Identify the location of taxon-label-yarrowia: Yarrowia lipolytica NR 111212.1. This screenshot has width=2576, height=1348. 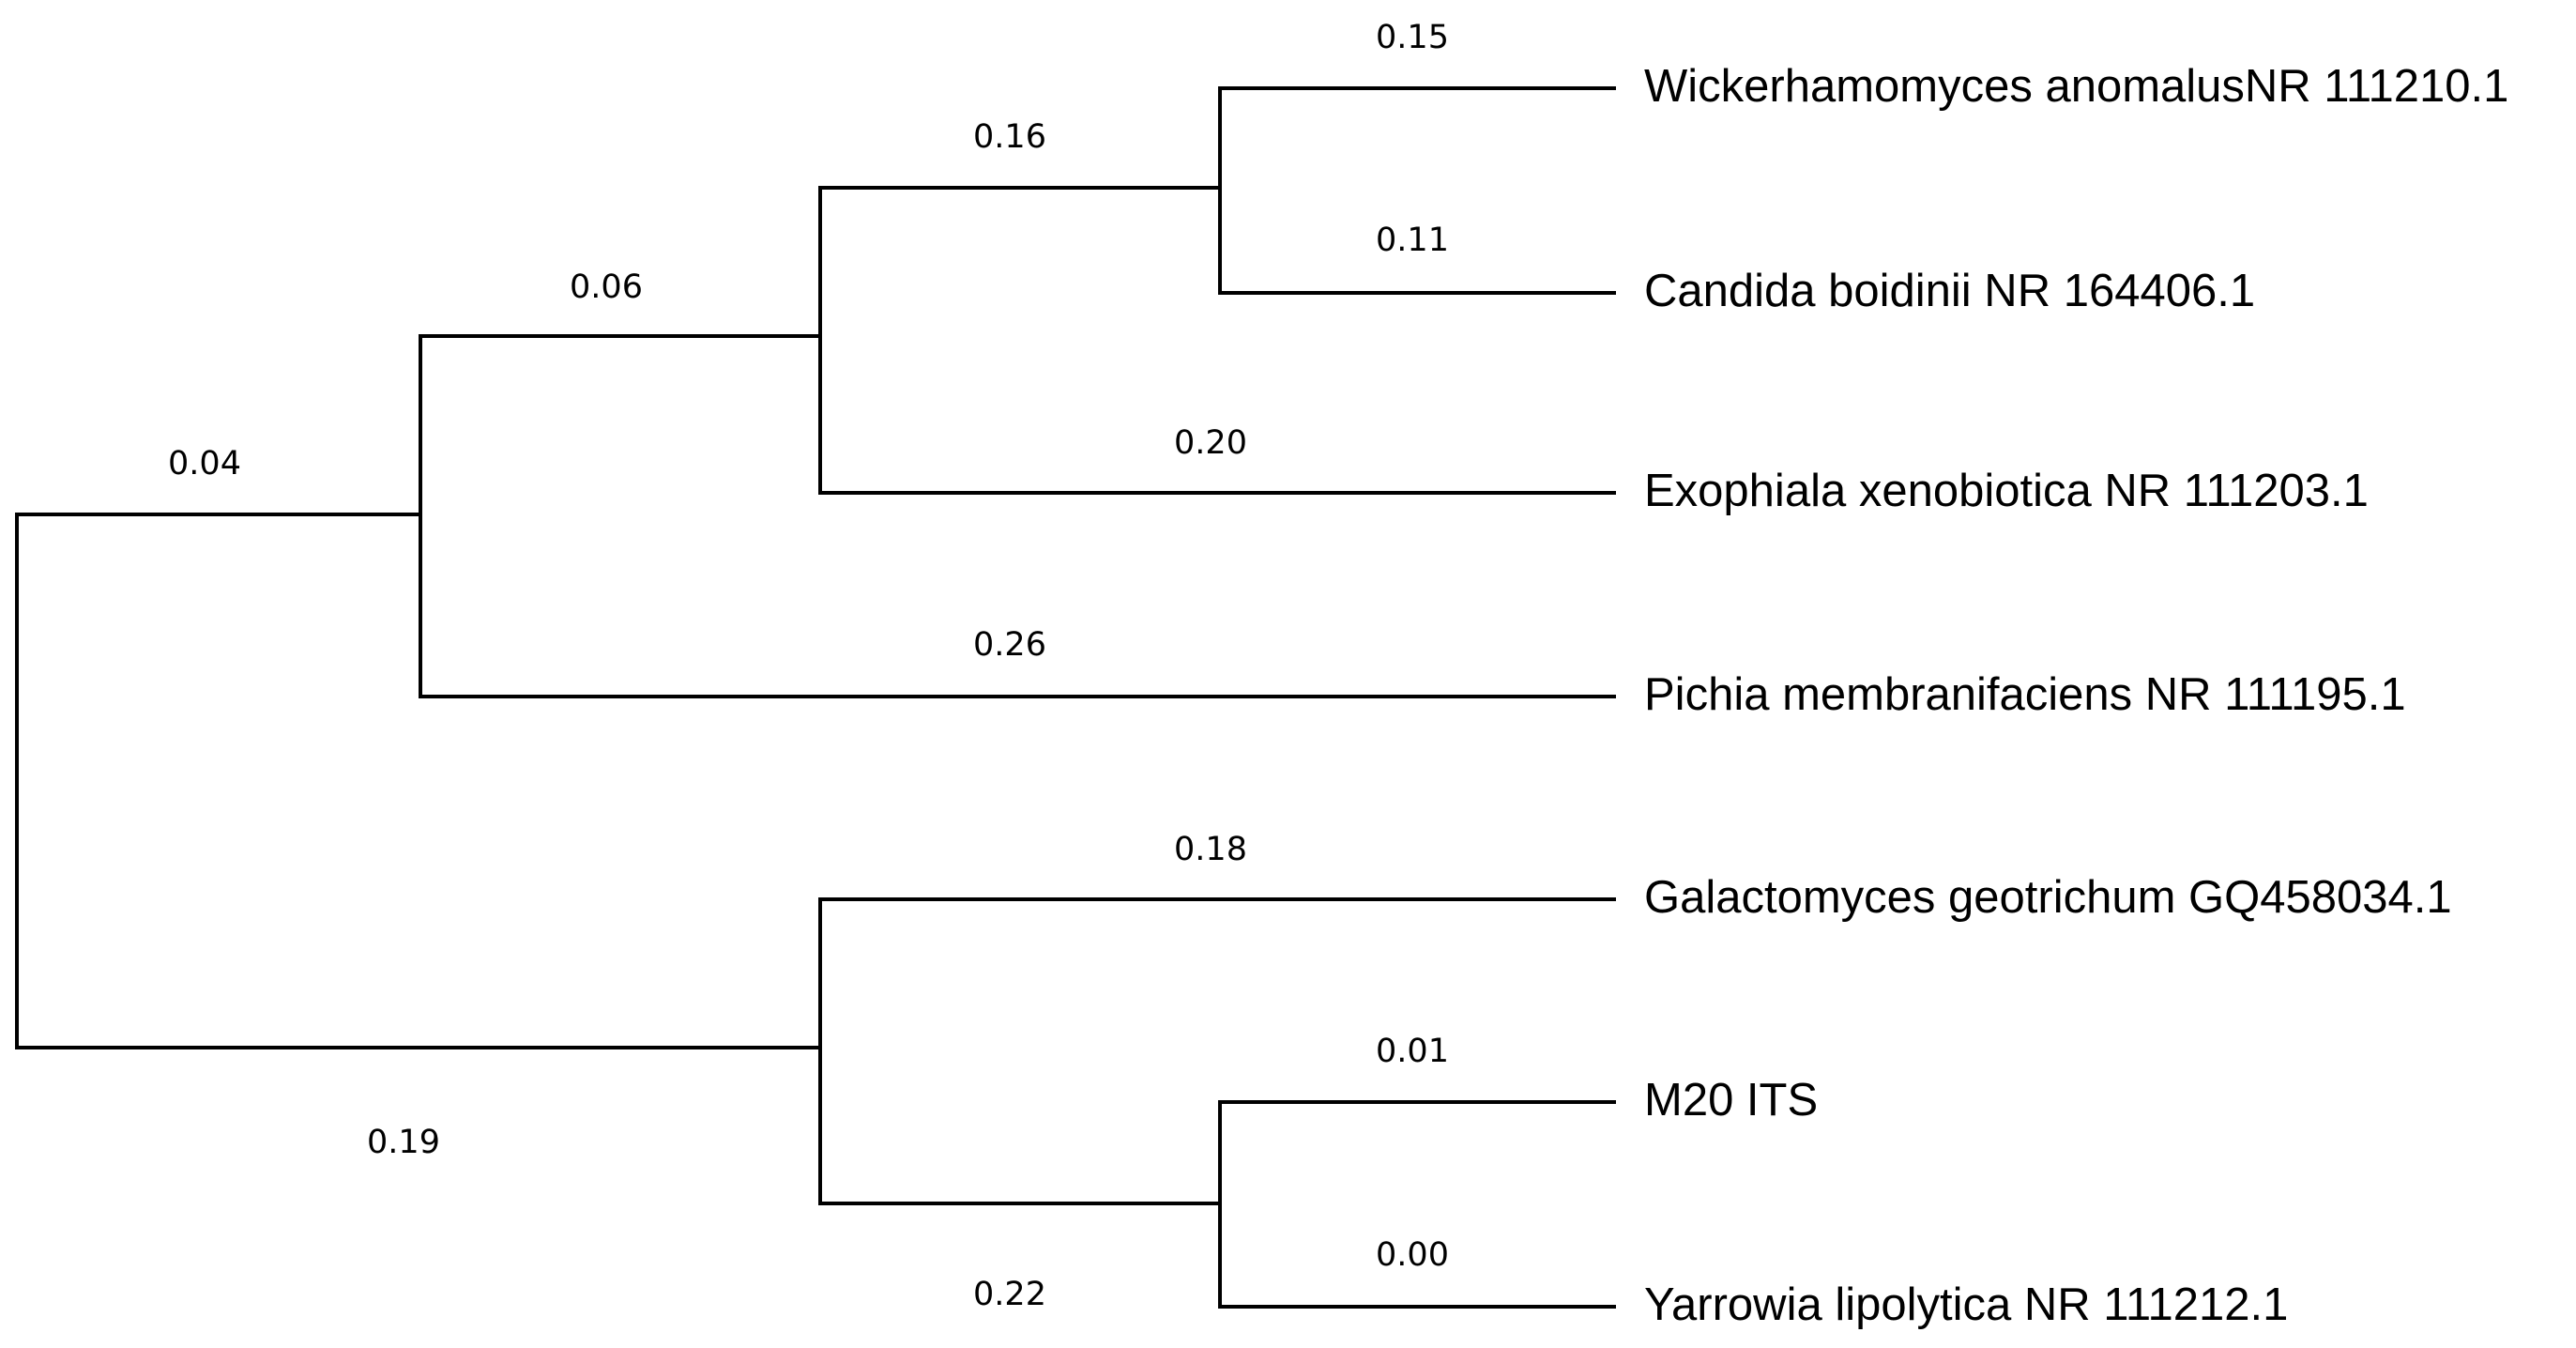
(1966, 1304).